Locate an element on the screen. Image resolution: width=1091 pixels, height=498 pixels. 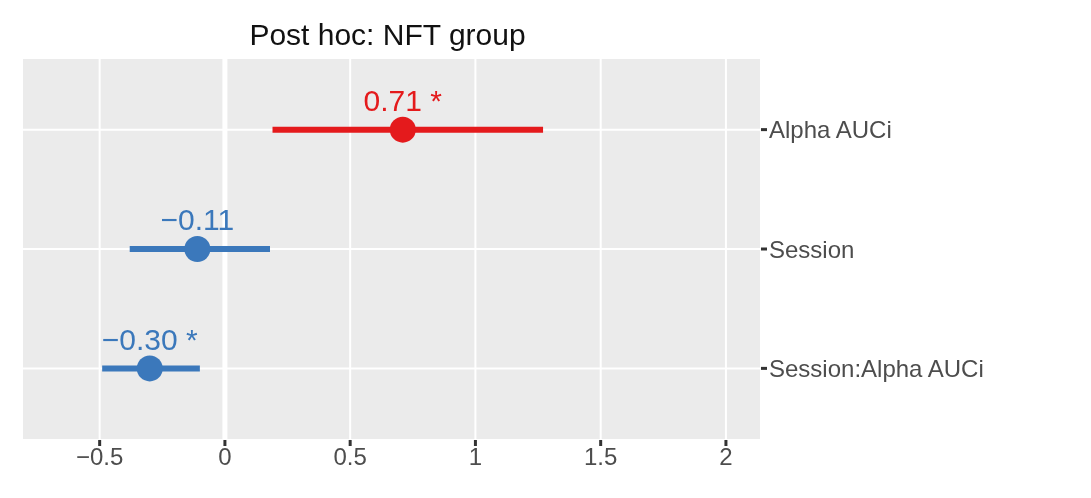
x-tick-label: 1 is located at coordinates (475, 457).